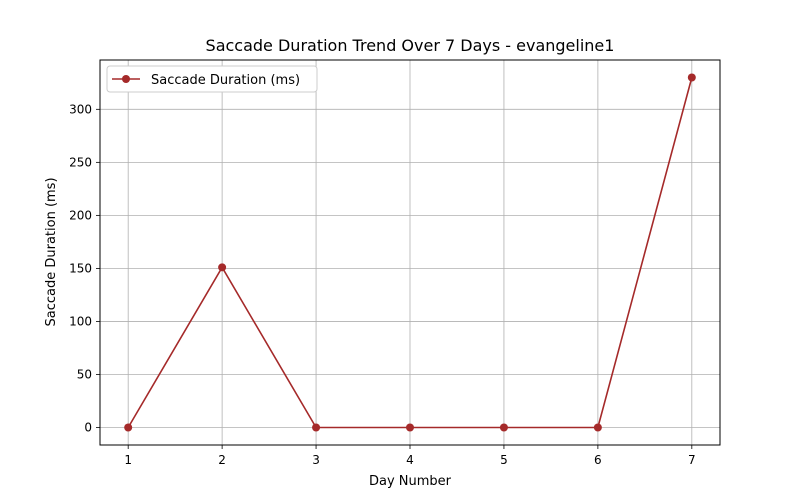 The height and width of the screenshot is (500, 800). I want to click on x-tick-label: 2, so click(222, 460).